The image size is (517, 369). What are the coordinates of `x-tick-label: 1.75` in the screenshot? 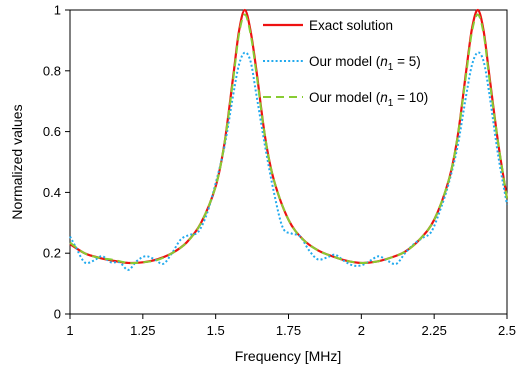 It's located at (288, 330).